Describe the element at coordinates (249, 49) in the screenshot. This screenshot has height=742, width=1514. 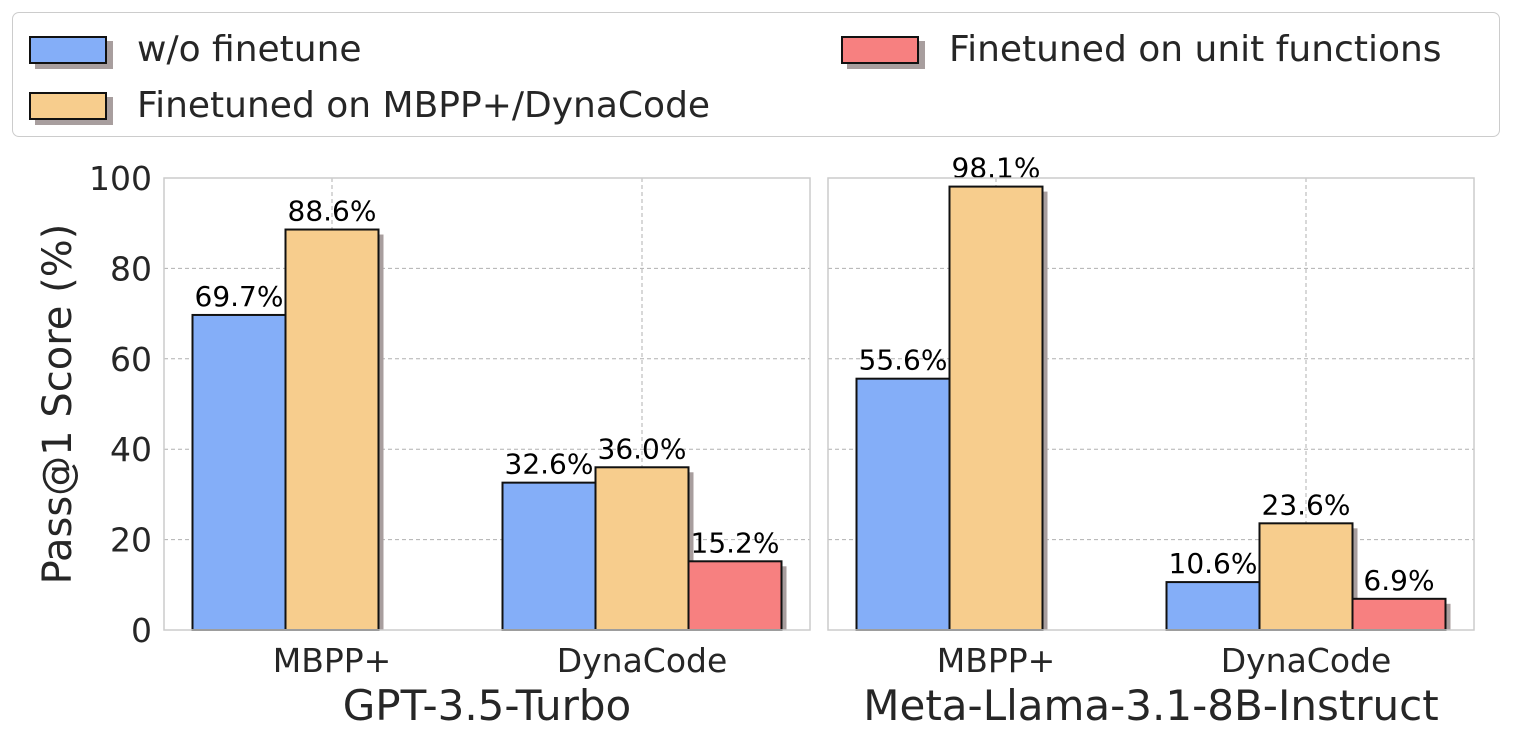
I see `legend-label: w/o finetune` at that location.